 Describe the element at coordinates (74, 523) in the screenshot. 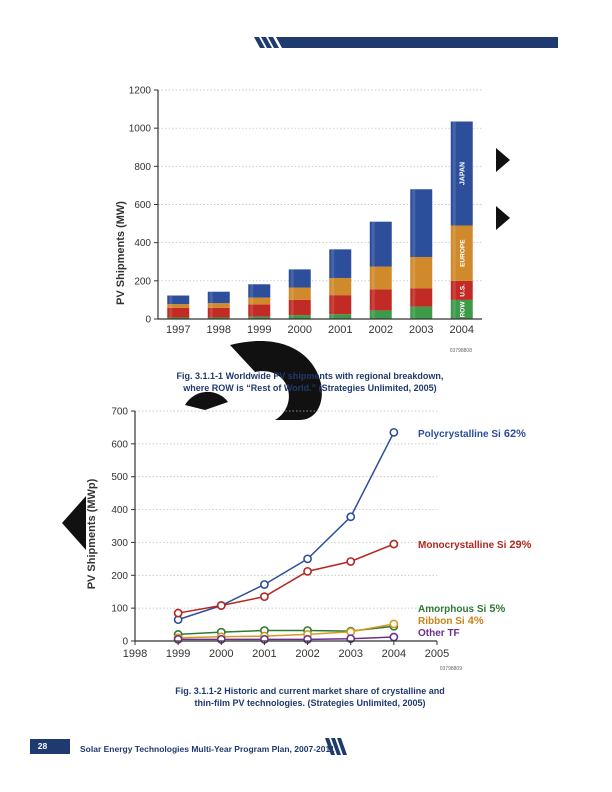

I see `left-arrow` at that location.